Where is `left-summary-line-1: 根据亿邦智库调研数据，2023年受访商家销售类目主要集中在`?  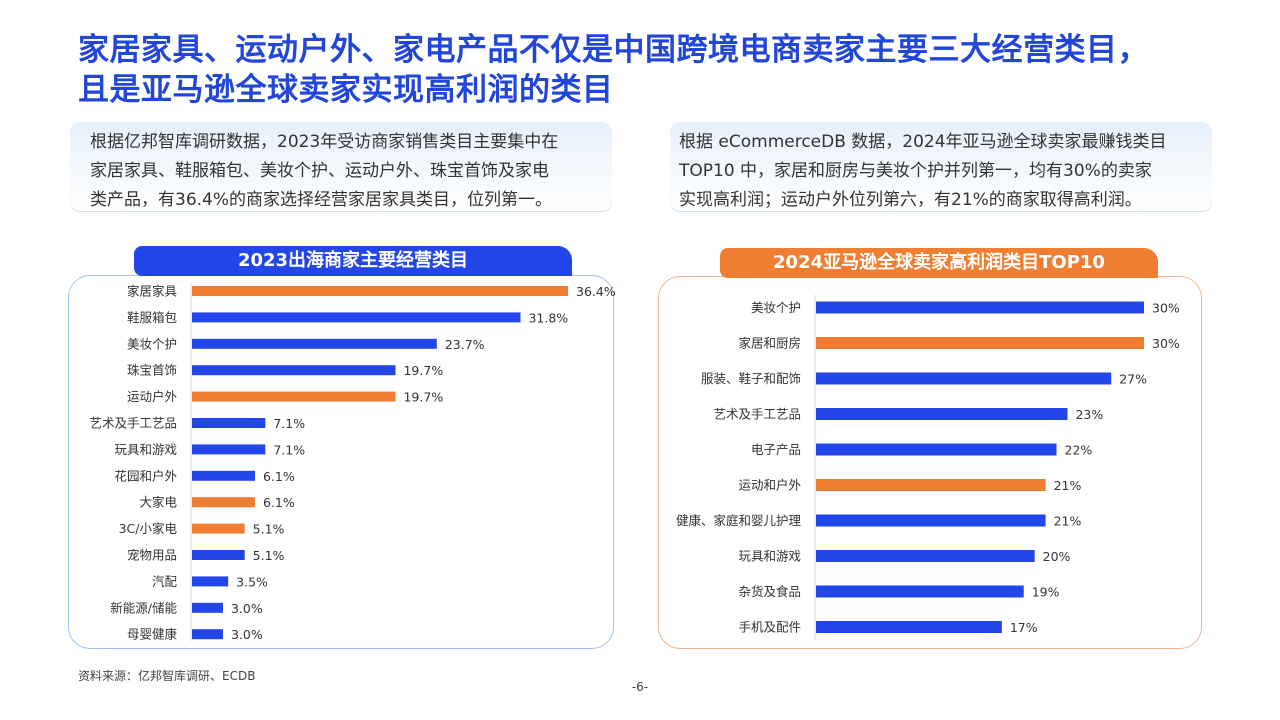
left-summary-line-1: 根据亿邦智库调研数据，2023年受访商家销售类目主要集中在 is located at coordinates (324, 142).